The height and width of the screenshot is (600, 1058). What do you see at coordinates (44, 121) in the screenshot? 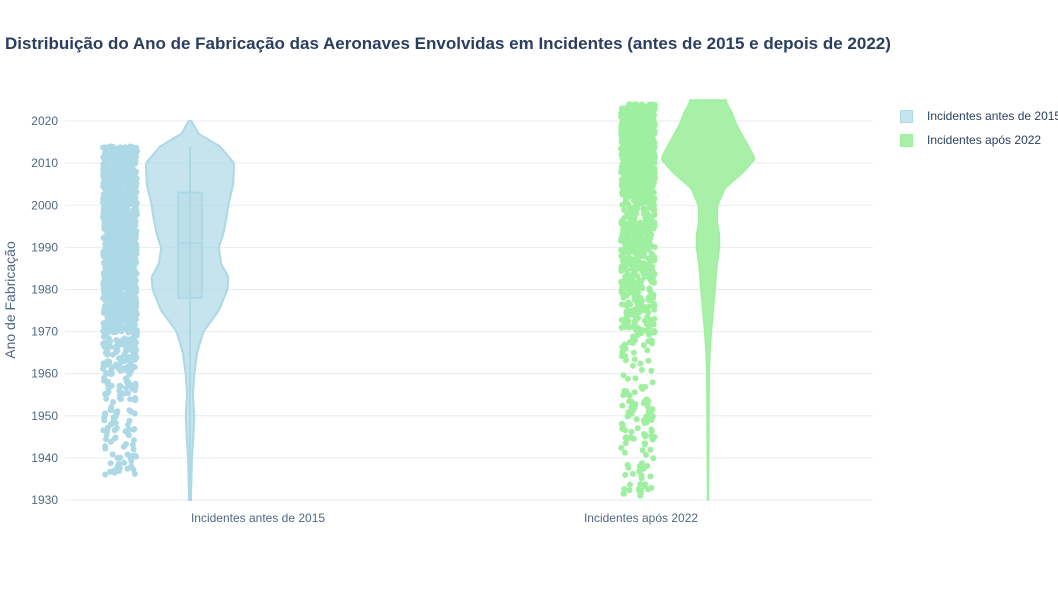
I see `y-tick-2020: 2020` at bounding box center [44, 121].